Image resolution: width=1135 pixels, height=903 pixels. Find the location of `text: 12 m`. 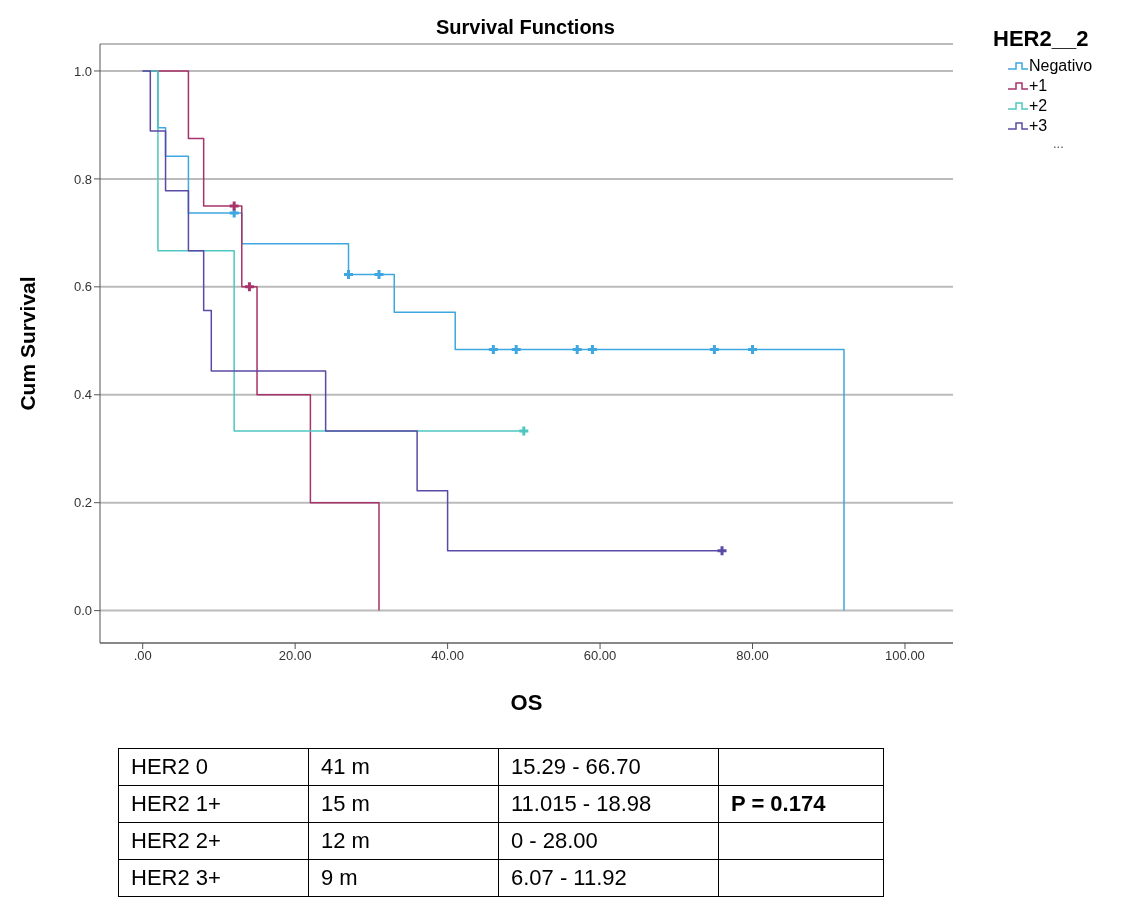

text: 12 m is located at coordinates (403, 841).